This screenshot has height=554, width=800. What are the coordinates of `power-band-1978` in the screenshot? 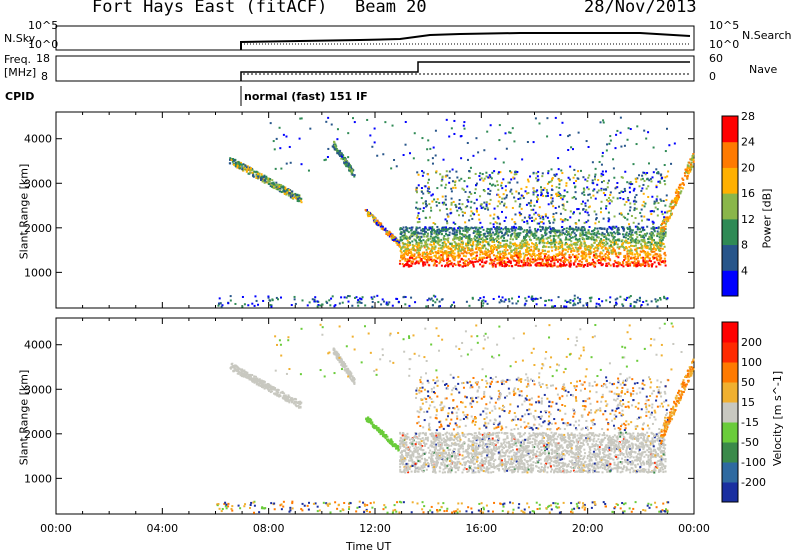 It's located at (431, 234).